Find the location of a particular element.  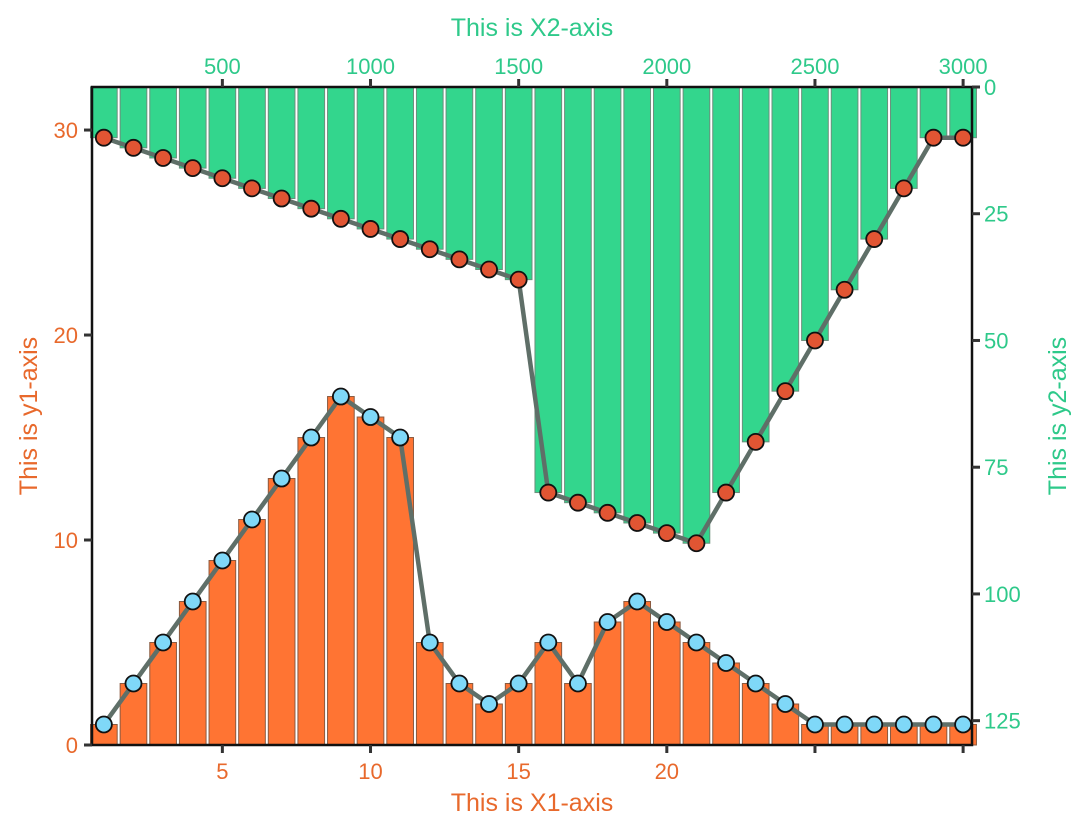

x2-tick-label: 1000 is located at coordinates (370, 66).